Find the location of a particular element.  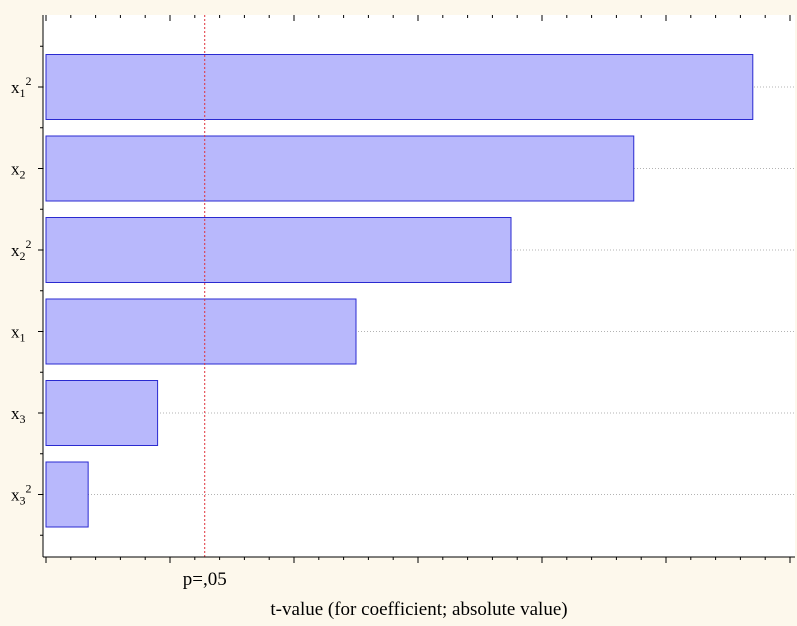

category-label: x22 is located at coordinates (21, 250).